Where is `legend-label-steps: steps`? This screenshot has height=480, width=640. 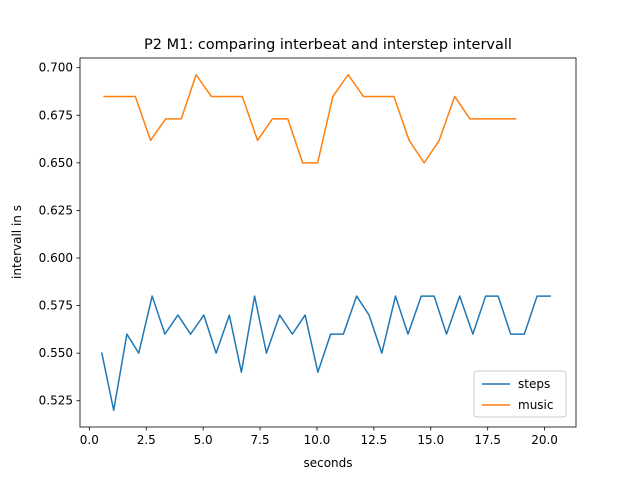
legend-label-steps: steps is located at coordinates (534, 384).